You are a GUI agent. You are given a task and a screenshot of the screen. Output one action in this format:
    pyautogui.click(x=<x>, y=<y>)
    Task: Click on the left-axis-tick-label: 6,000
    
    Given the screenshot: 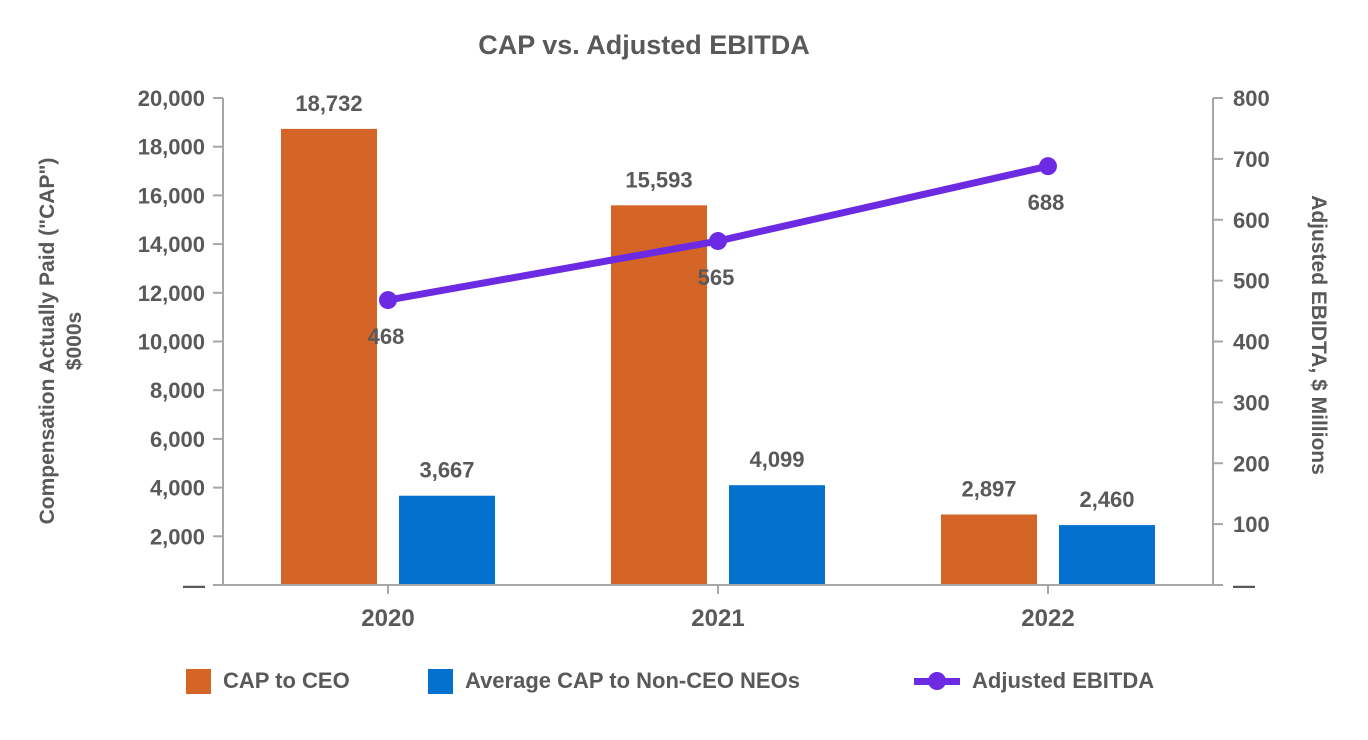 What is the action you would take?
    pyautogui.click(x=177, y=439)
    